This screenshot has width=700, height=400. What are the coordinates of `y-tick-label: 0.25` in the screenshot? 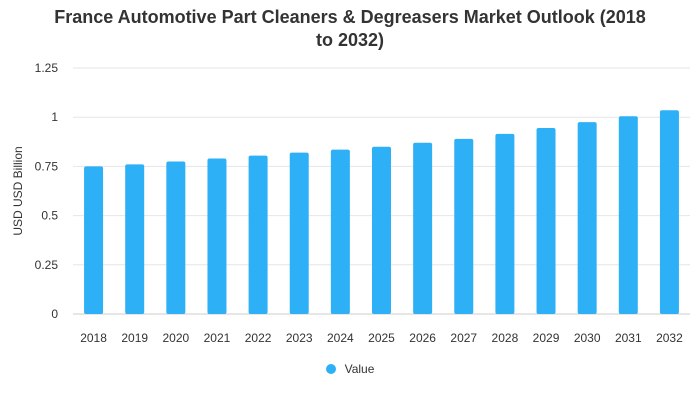 It's located at (47, 265).